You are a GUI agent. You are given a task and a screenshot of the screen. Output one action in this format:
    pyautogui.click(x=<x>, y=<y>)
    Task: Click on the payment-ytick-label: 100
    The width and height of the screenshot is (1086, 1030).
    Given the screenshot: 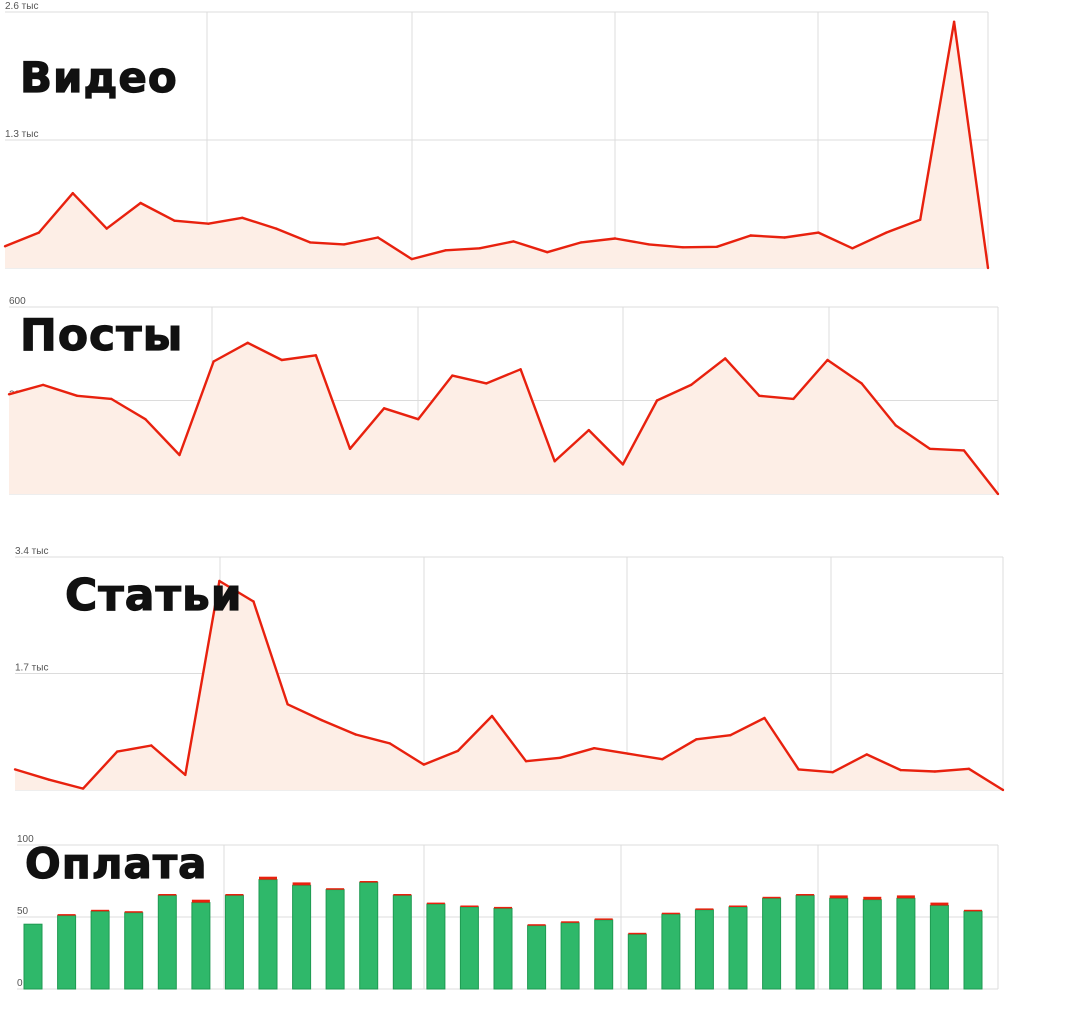 What is the action you would take?
    pyautogui.click(x=25, y=839)
    